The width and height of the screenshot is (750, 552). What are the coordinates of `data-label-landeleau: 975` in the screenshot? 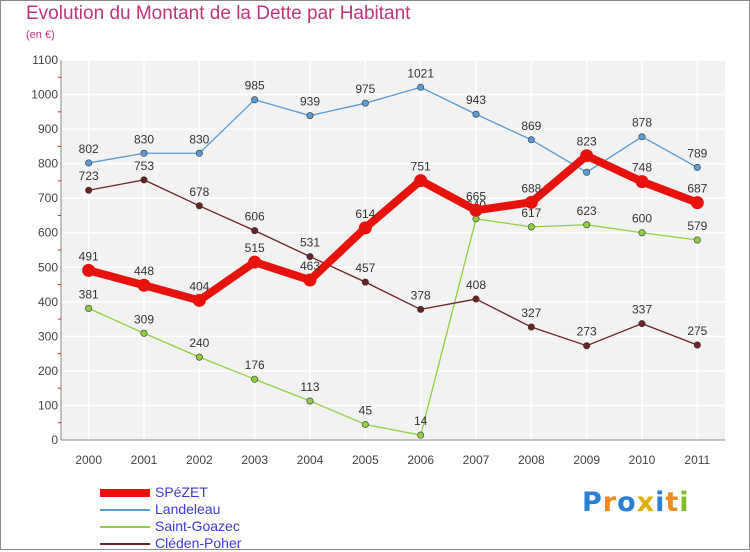 It's located at (365, 89).